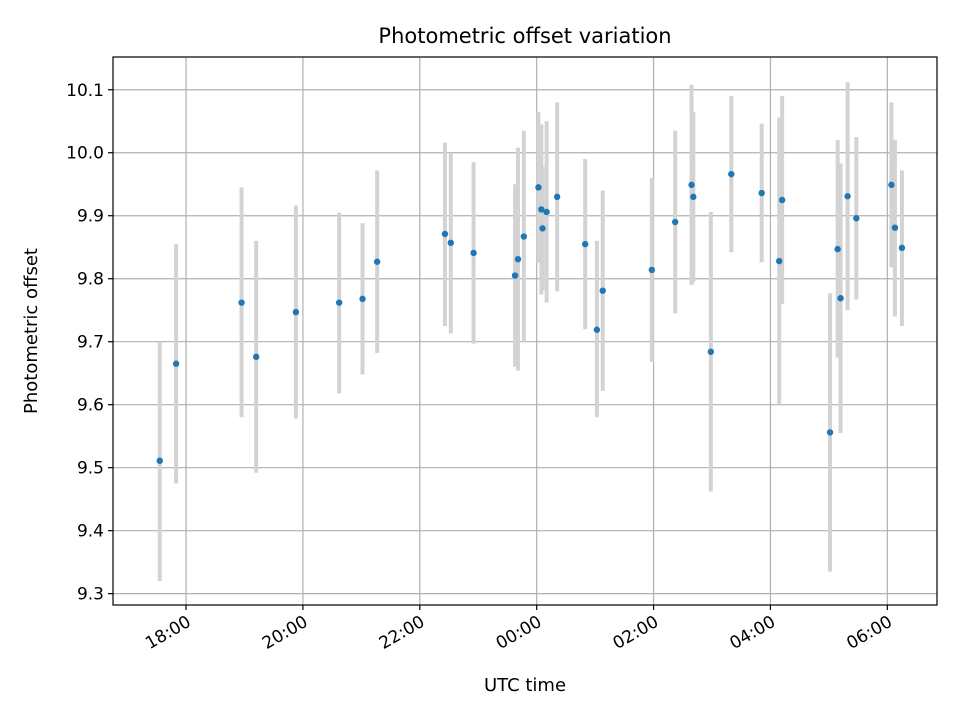 Image resolution: width=960 pixels, height=720 pixels. I want to click on y-axis-title: Photometric offset, so click(31, 331).